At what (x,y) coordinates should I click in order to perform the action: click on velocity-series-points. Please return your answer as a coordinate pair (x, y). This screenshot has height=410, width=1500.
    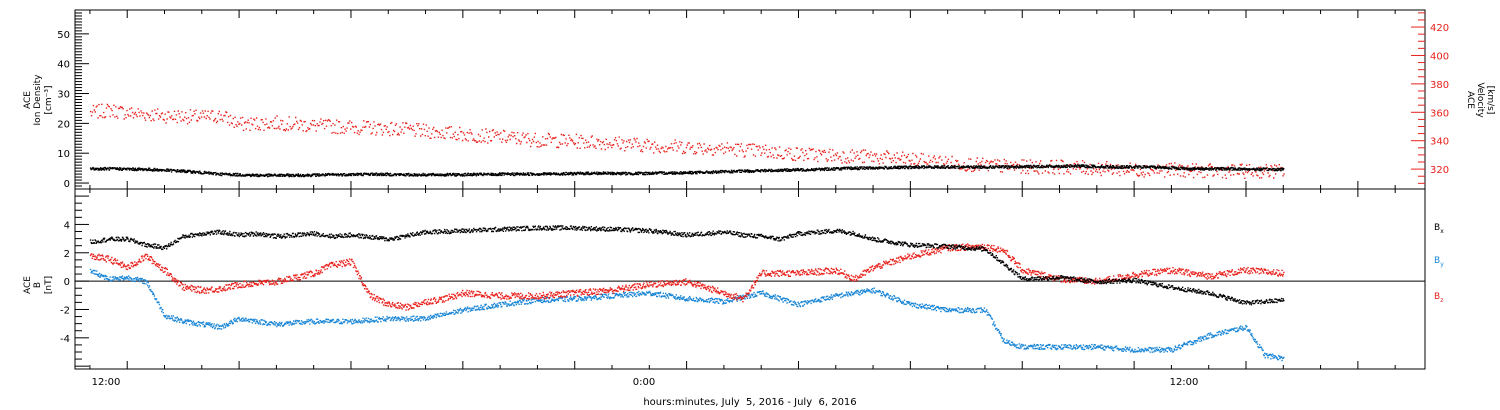
    Looking at the image, I should click on (687, 141).